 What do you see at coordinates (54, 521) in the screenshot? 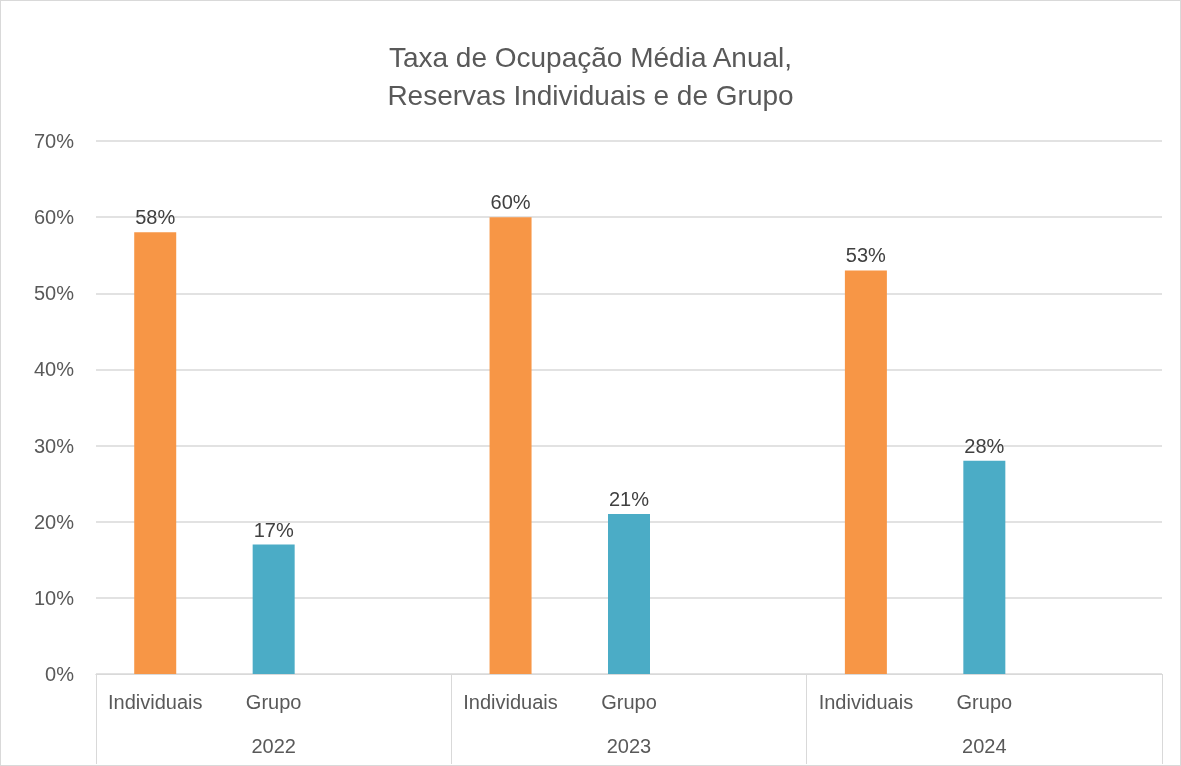
I see `y-tick-label: 20%` at bounding box center [54, 521].